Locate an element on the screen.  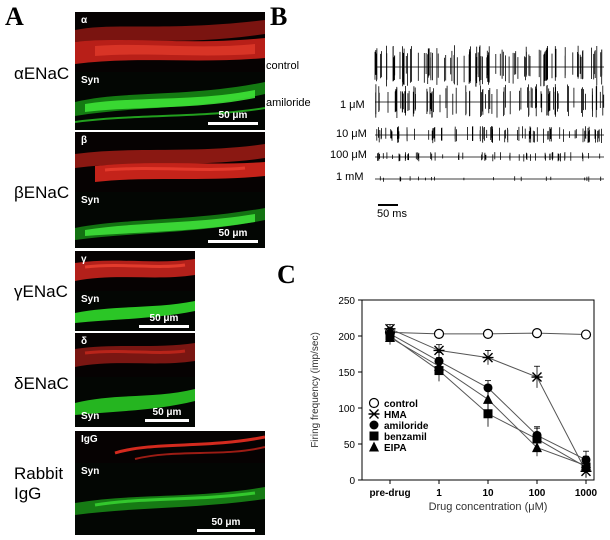
y-tick-label: 50 is located at coordinates (350, 445).